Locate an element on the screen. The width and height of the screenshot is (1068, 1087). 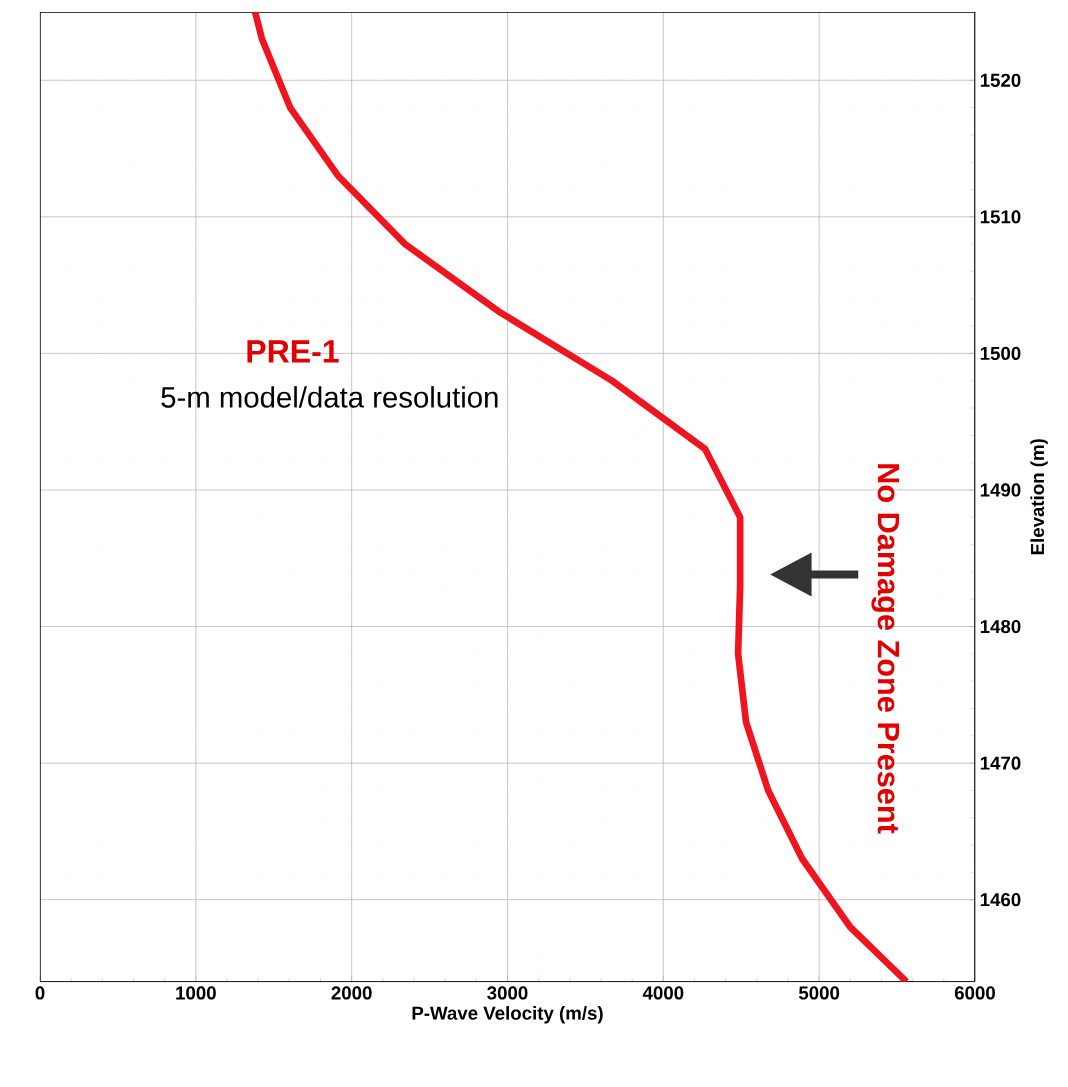
y-tick-label: 1520 is located at coordinates (1000, 80).